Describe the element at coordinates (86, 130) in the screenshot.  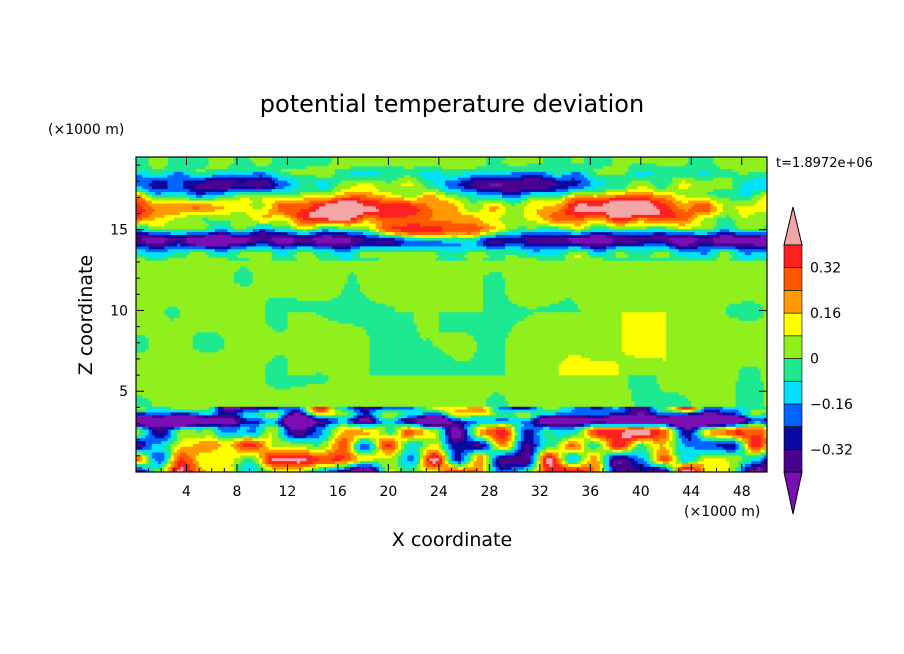
I see `y-axis-unit: (×1000 m)` at that location.